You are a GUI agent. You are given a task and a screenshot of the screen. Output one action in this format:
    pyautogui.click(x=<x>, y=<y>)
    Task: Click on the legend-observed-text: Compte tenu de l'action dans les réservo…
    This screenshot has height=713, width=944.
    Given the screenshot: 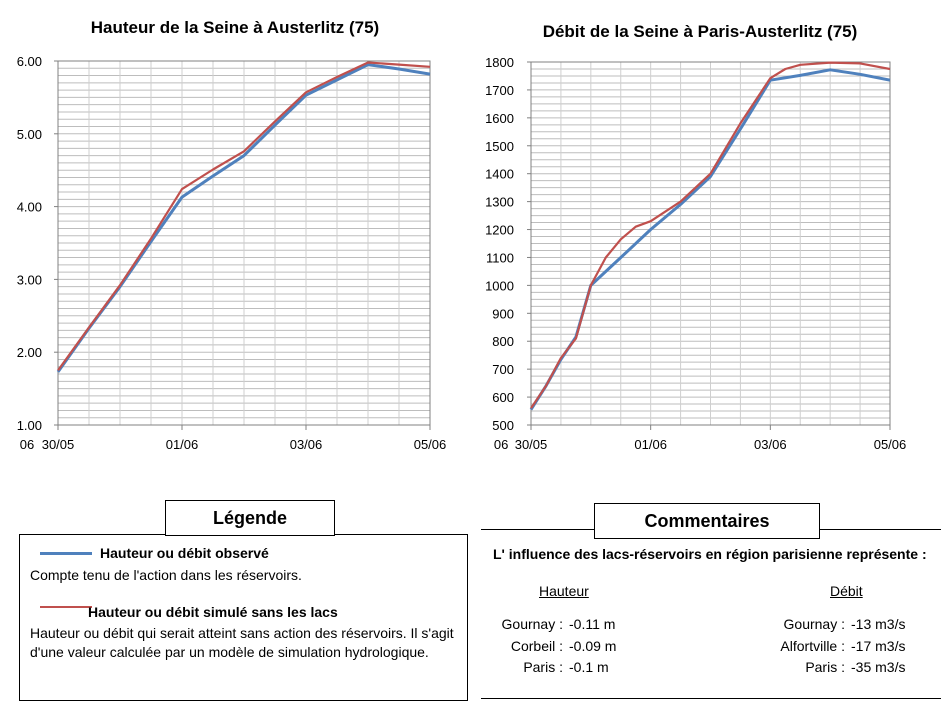 What is the action you would take?
    pyautogui.click(x=166, y=575)
    